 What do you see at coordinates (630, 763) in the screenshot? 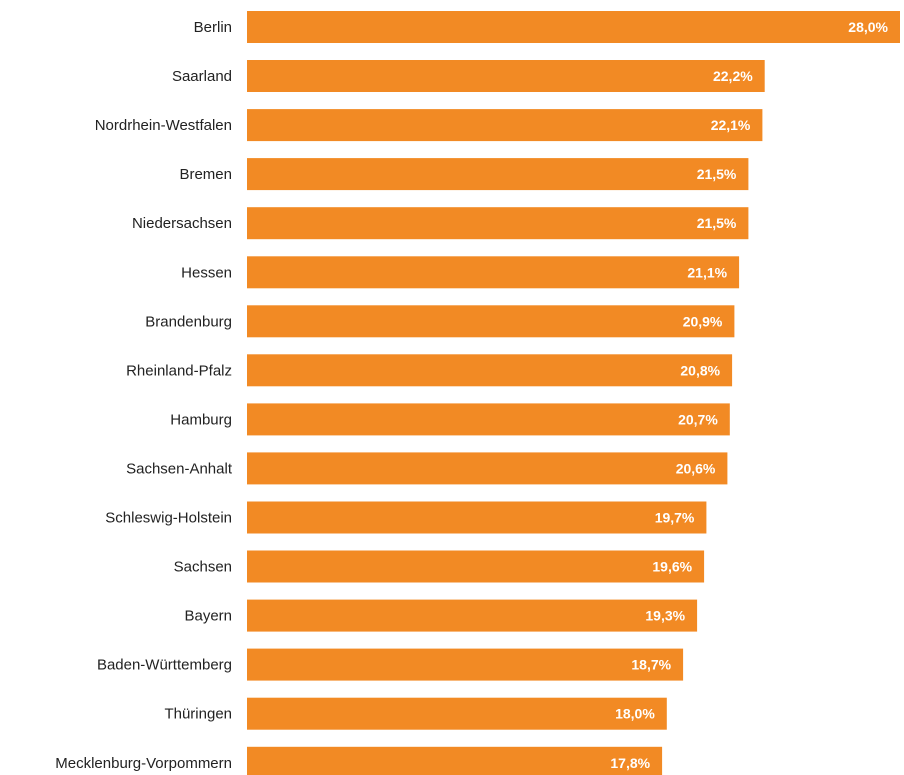
I see `value-label-15: 17,8%` at bounding box center [630, 763].